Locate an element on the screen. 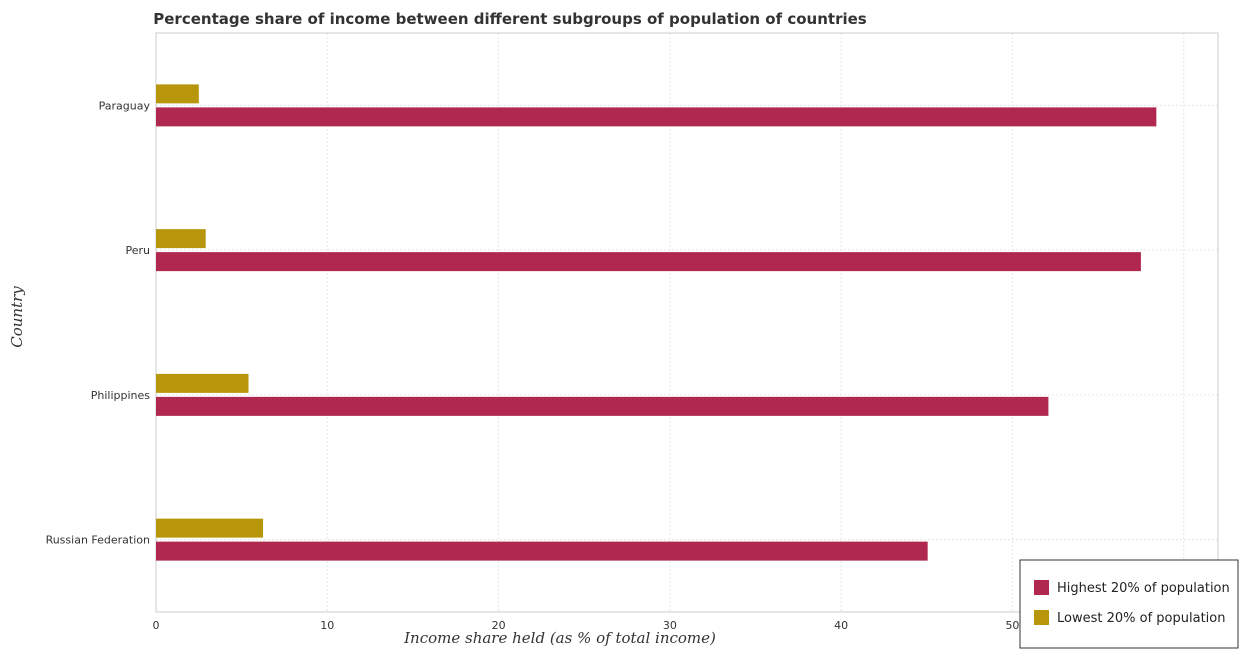  y-tick-label: Philippines is located at coordinates (121, 395).